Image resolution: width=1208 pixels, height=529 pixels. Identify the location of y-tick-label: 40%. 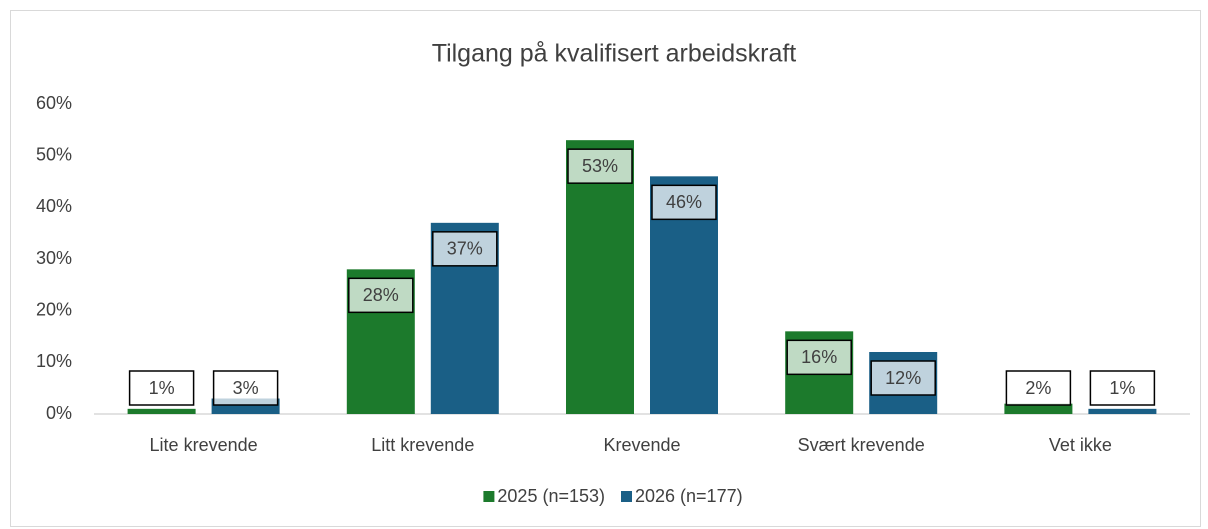
(54, 206).